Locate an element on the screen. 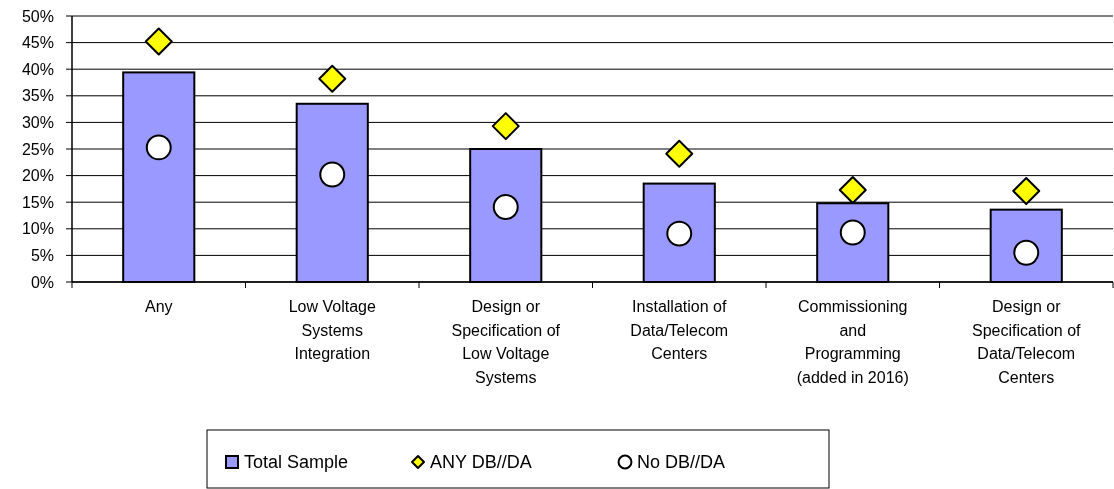  y-tick-label: 10% is located at coordinates (37, 229).